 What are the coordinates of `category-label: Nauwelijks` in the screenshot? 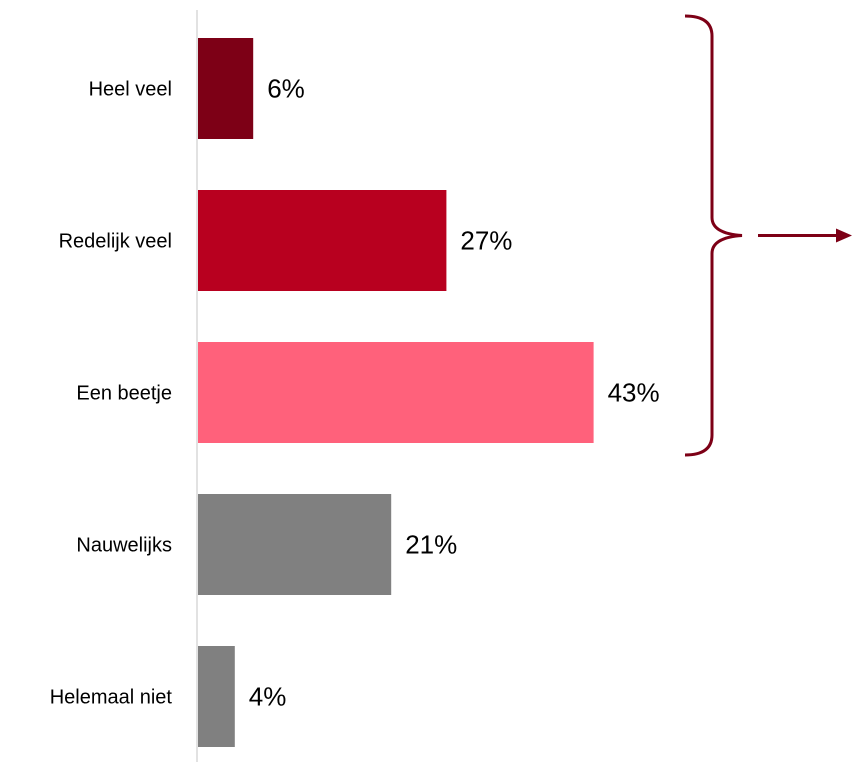 It's located at (124, 546).